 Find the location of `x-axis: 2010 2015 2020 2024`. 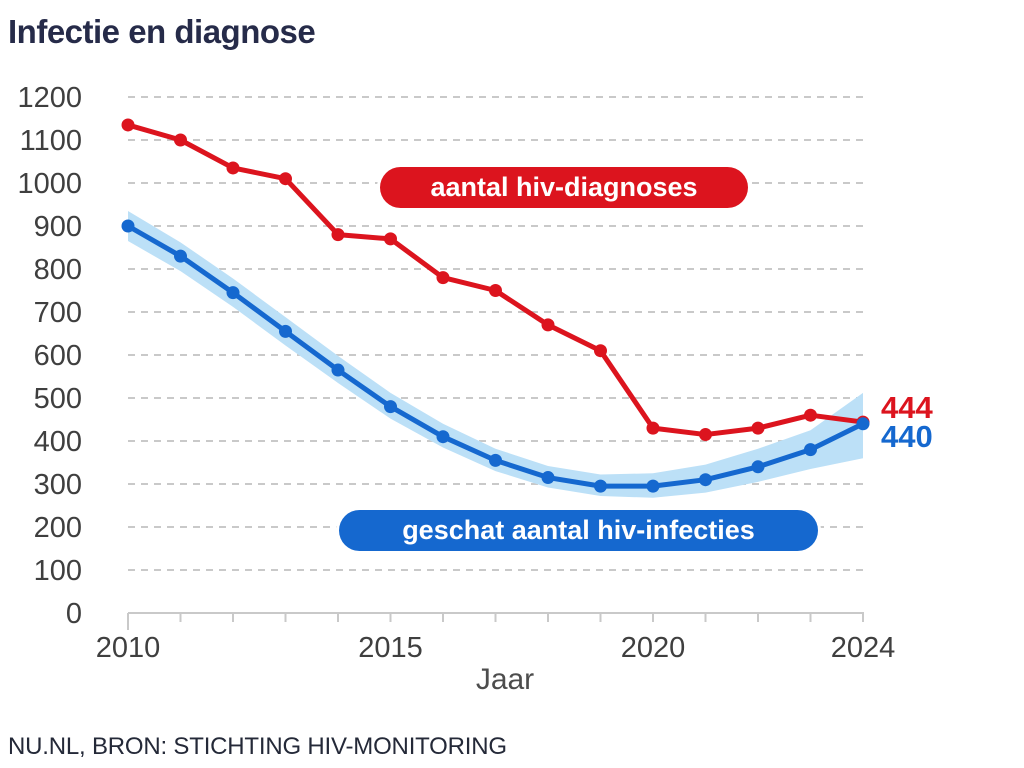

x-axis: 2010 2015 2020 2024 is located at coordinates (496, 638).